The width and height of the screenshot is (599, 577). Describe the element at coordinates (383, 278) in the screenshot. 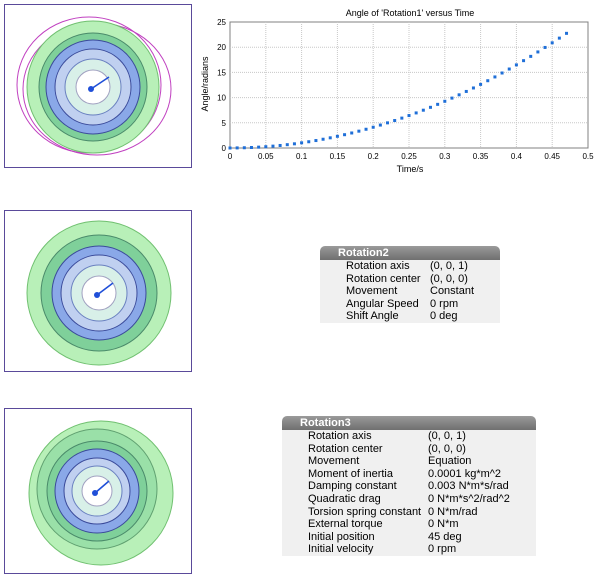

I see `property-key: Rotation center` at that location.